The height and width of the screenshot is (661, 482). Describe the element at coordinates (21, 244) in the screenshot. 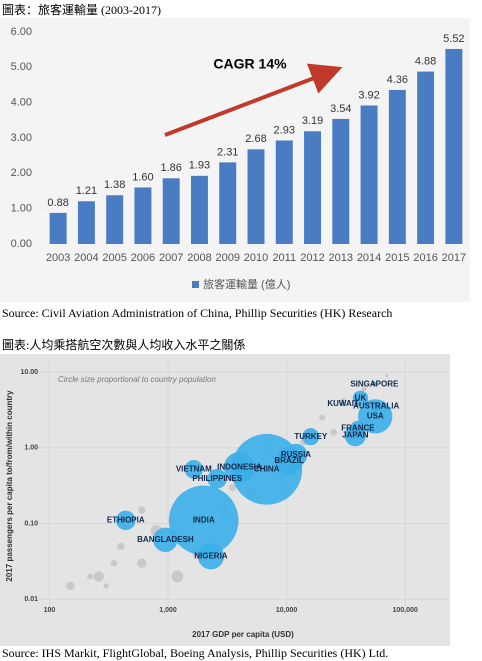

I see `y-tick-label: 0.00` at that location.